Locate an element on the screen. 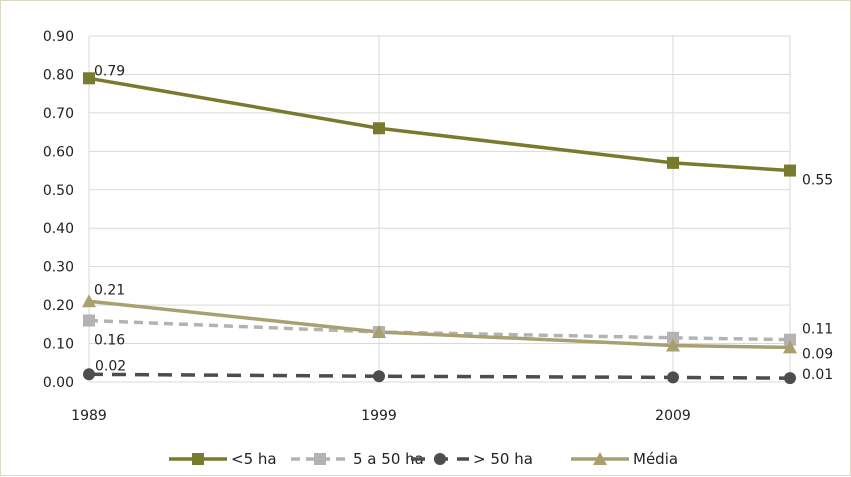 The image size is (851, 477). x-tick-label: 1999 is located at coordinates (379, 416).